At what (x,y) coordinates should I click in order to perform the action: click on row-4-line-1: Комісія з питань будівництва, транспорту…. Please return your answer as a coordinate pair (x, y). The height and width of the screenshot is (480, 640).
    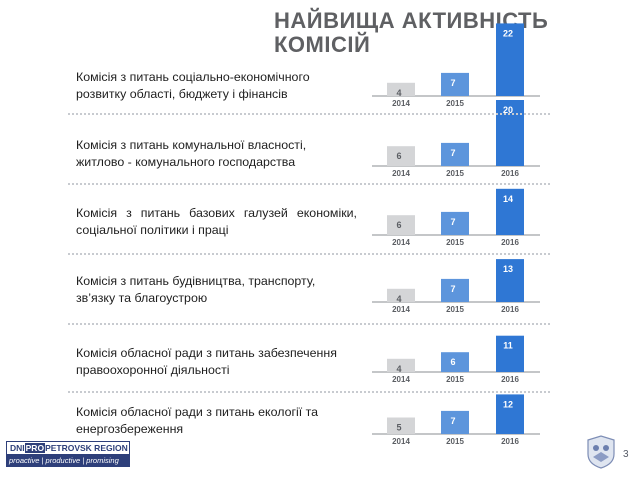
    Looking at the image, I should click on (196, 281).